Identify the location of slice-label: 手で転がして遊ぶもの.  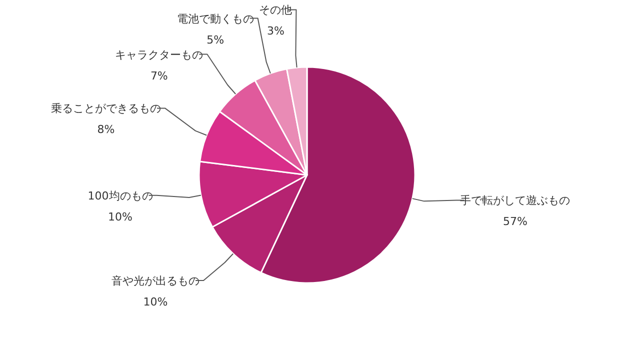
(515, 201).